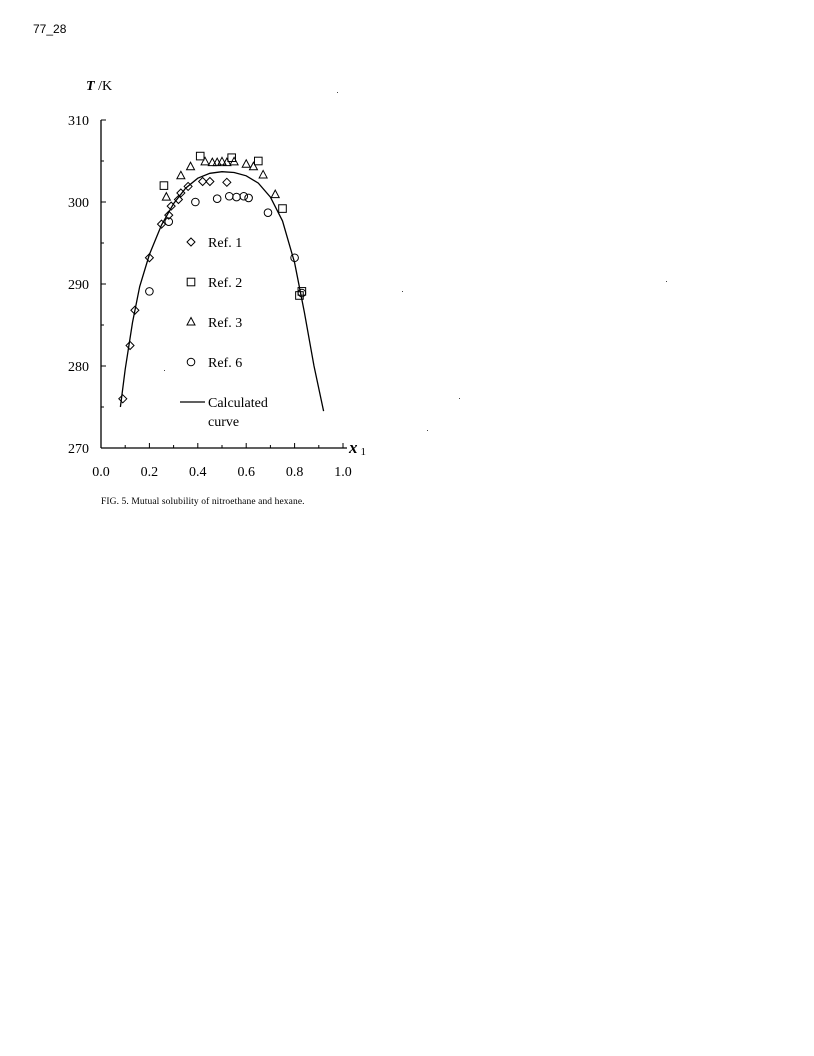 The image size is (814, 1056). Describe the element at coordinates (101, 472) in the screenshot. I see `x-tick-label: 0.0` at that location.